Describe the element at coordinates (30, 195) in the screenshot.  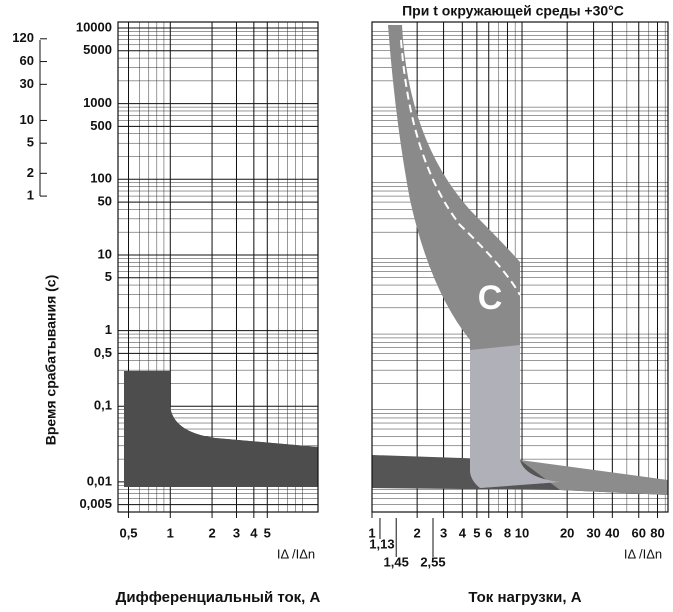
I see `time-tick-label: 1` at that location.